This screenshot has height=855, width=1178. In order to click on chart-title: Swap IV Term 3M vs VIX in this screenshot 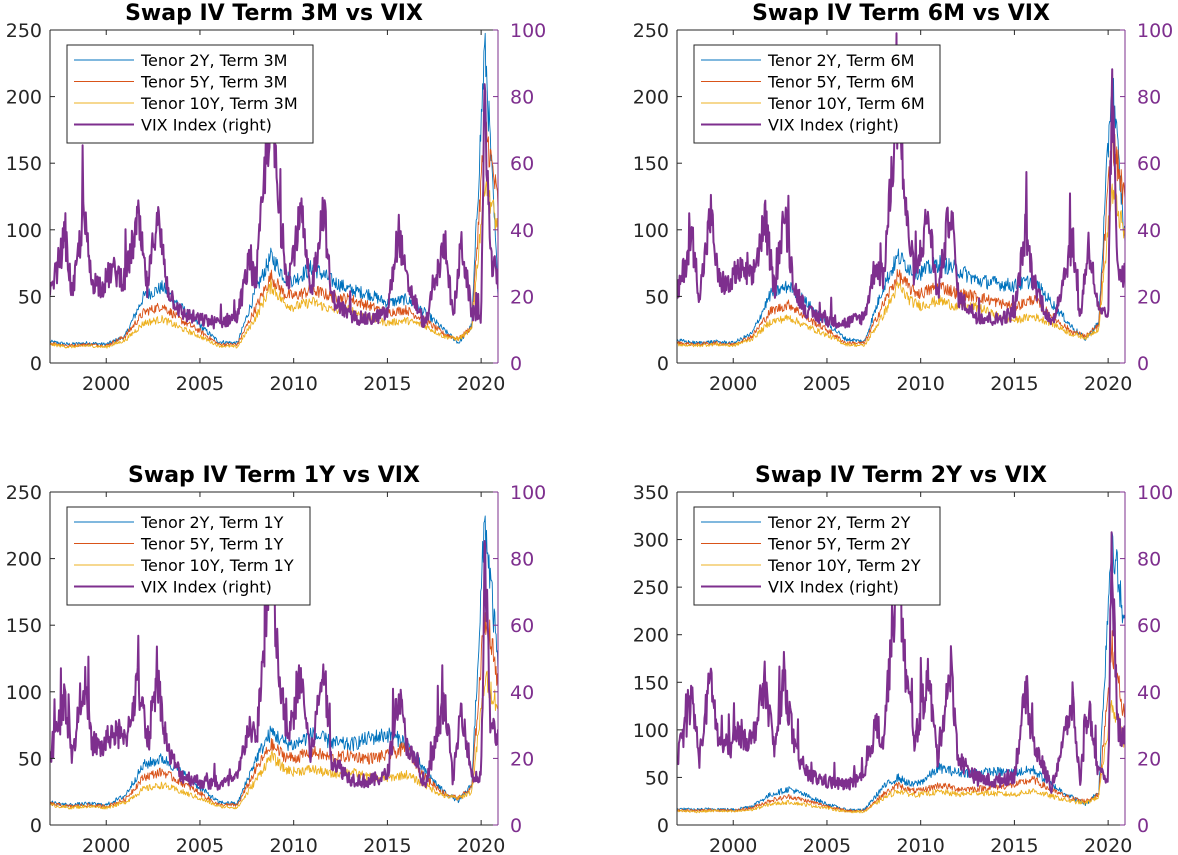, I will do `click(274, 13)`.